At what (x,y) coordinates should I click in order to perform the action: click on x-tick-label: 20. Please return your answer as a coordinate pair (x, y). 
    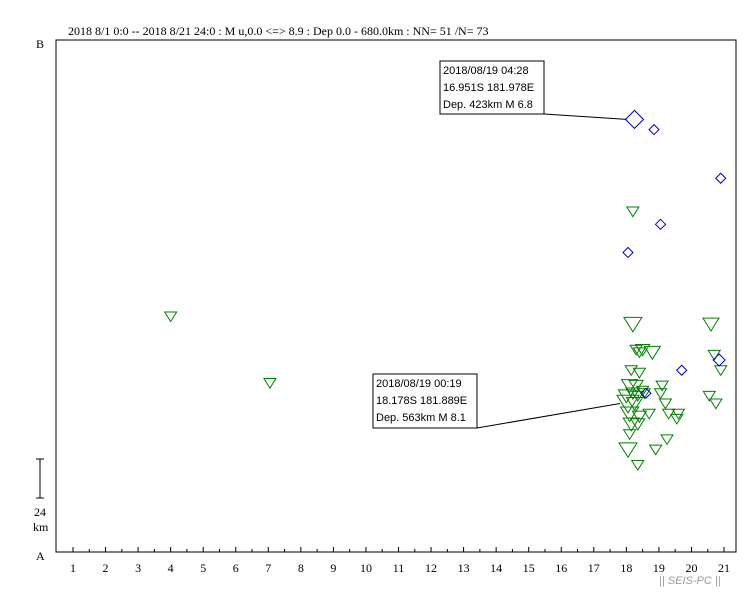
    Looking at the image, I should click on (691, 568).